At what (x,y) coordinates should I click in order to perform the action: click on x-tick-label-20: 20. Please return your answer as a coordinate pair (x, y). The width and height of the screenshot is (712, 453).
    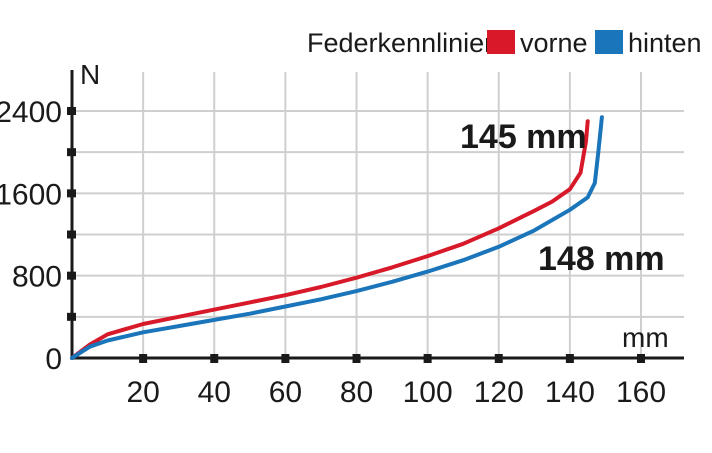
    Looking at the image, I should click on (142, 392).